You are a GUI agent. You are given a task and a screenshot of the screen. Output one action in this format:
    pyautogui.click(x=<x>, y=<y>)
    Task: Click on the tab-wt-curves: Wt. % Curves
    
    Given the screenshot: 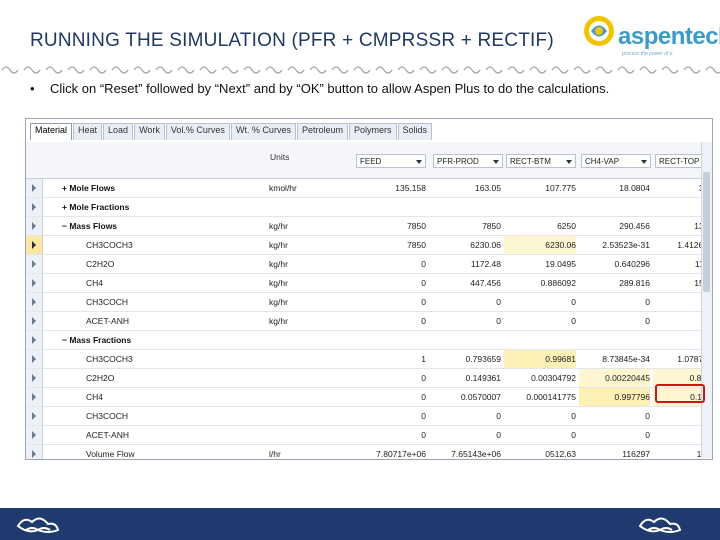 What is the action you would take?
    pyautogui.click(x=263, y=131)
    